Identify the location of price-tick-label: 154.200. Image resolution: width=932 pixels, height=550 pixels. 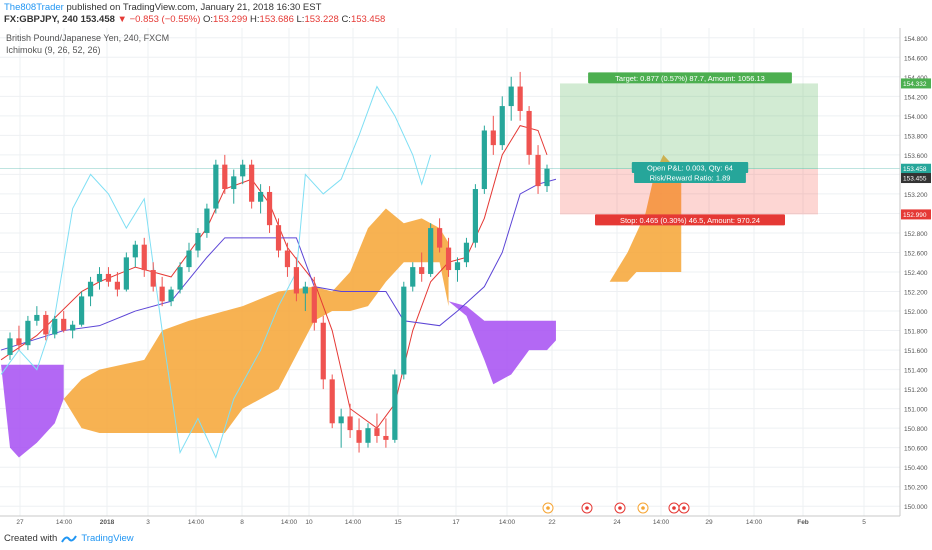
(916, 97).